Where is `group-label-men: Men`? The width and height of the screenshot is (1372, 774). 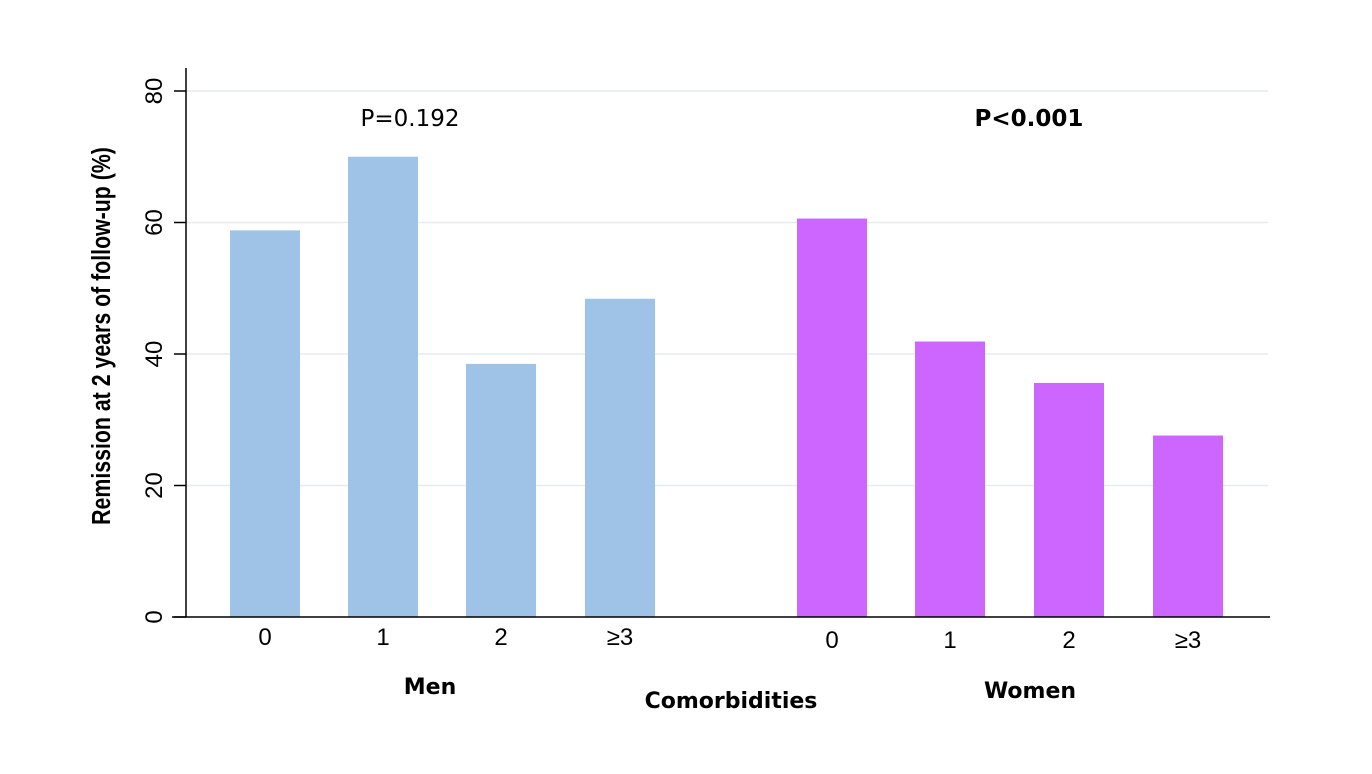 group-label-men: Men is located at coordinates (430, 687).